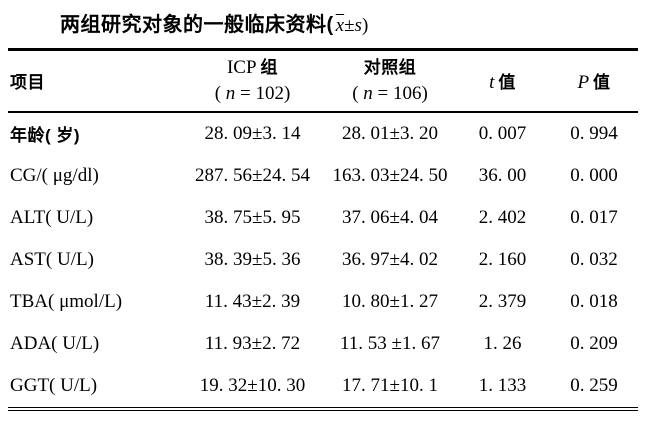 The height and width of the screenshot is (428, 645). I want to click on cell-icp: 11. 43±2. 39, so click(252, 301).